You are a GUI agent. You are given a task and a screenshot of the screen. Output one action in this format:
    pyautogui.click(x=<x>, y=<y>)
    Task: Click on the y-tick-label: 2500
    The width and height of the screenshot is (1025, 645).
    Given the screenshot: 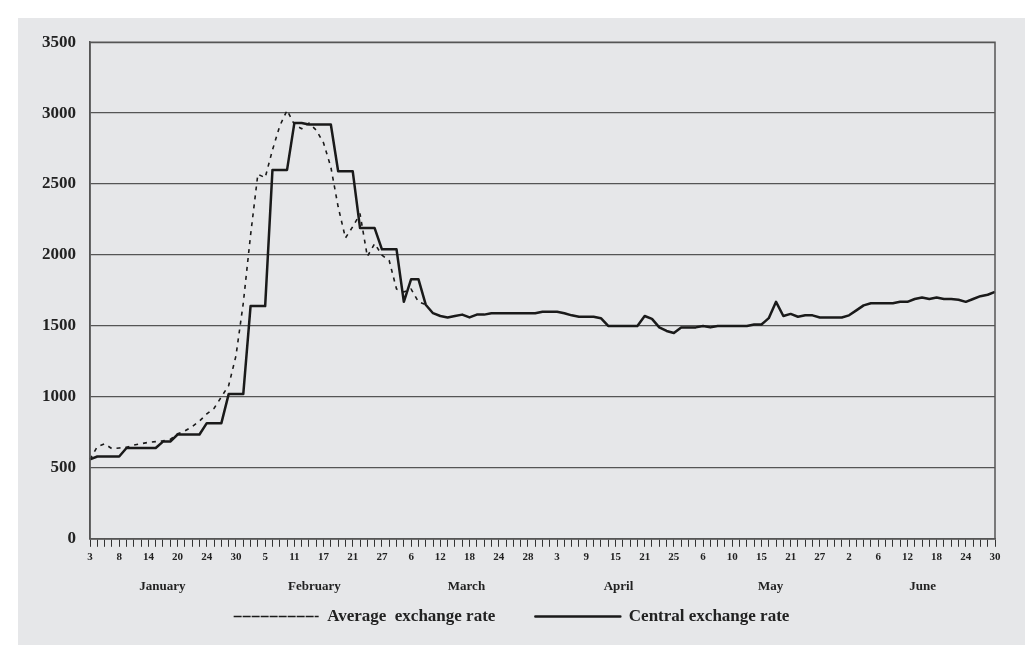 What is the action you would take?
    pyautogui.click(x=59, y=183)
    